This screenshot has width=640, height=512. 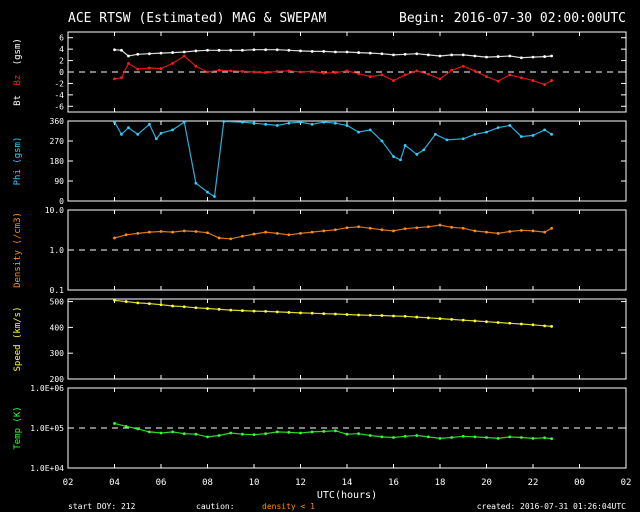 I want to click on footer-start-doy: start DOY: 212, so click(x=102, y=506).